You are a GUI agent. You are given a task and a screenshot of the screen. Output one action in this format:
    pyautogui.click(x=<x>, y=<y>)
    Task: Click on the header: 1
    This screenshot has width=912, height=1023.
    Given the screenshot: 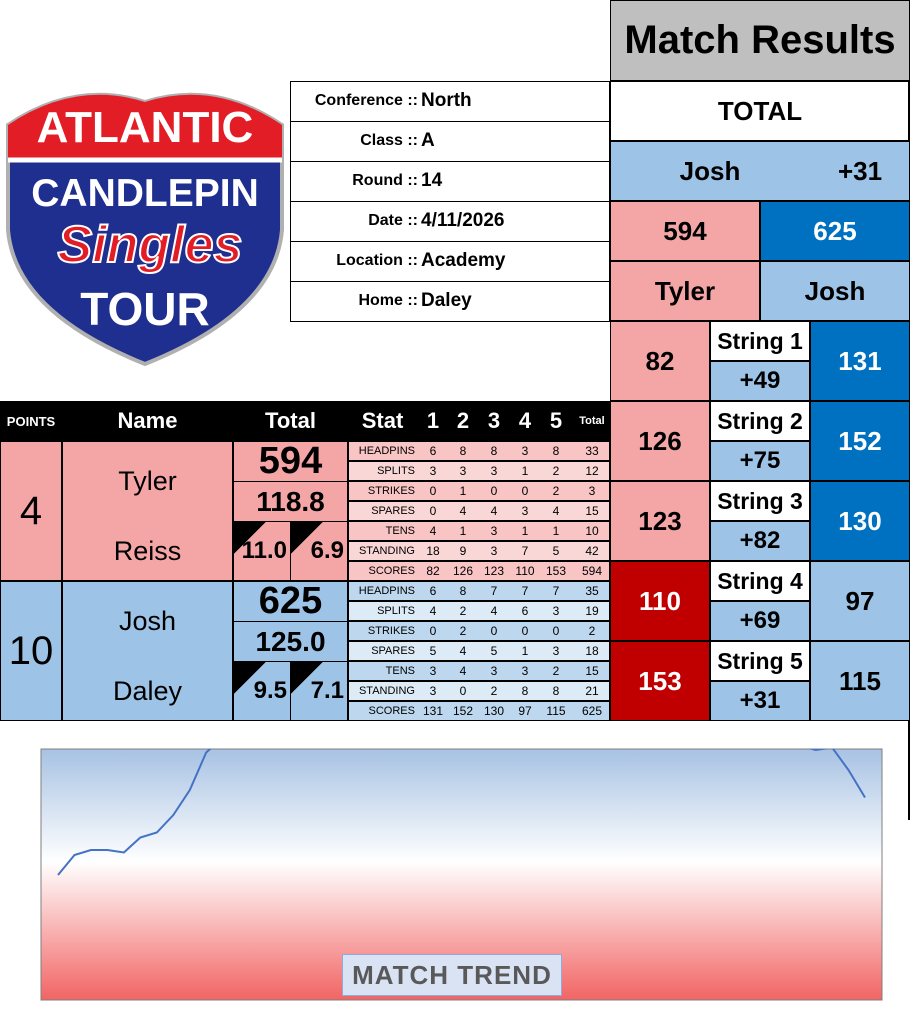 What is the action you would take?
    pyautogui.click(x=433, y=420)
    